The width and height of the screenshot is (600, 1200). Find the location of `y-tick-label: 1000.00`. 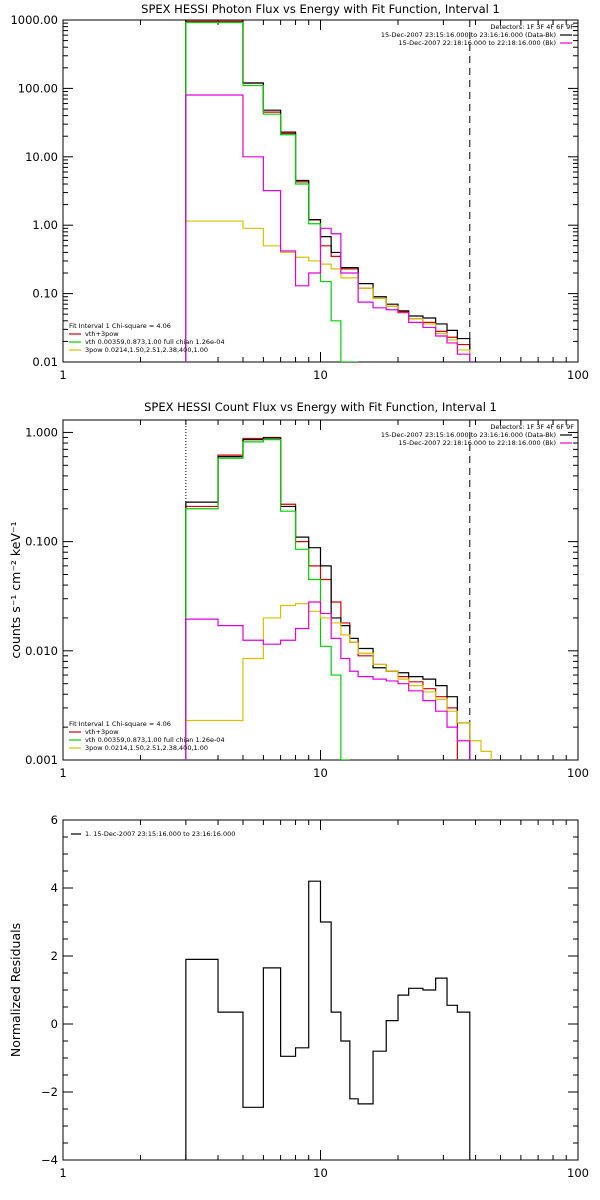

y-tick-label: 1000.00 is located at coordinates (34, 20).